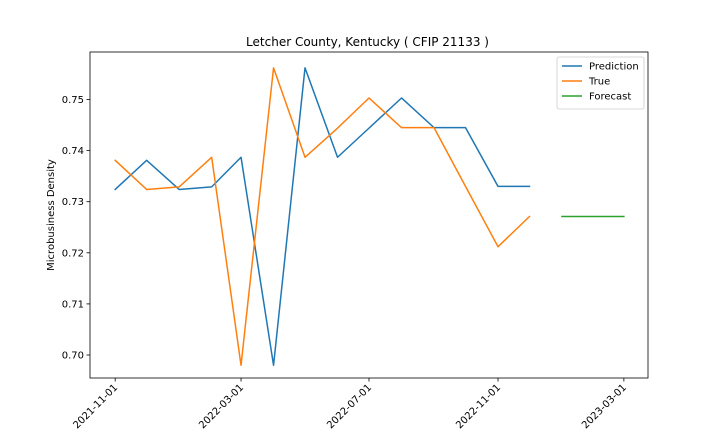  I want to click on y-tick-label: 0.72, so click(73, 253).